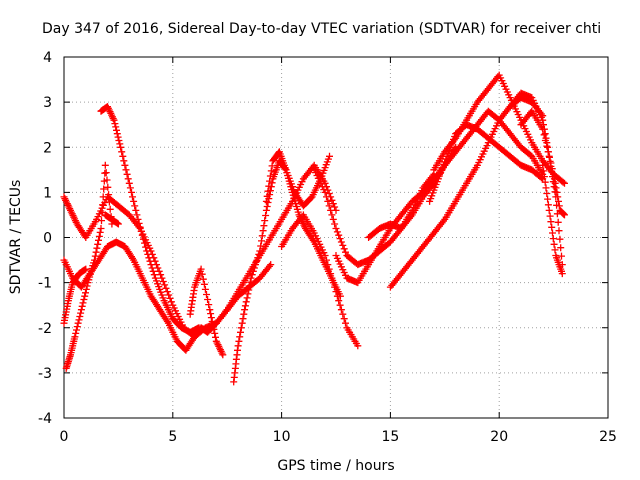  What do you see at coordinates (45, 284) in the screenshot?
I see `y-tick-label: -1` at bounding box center [45, 284].